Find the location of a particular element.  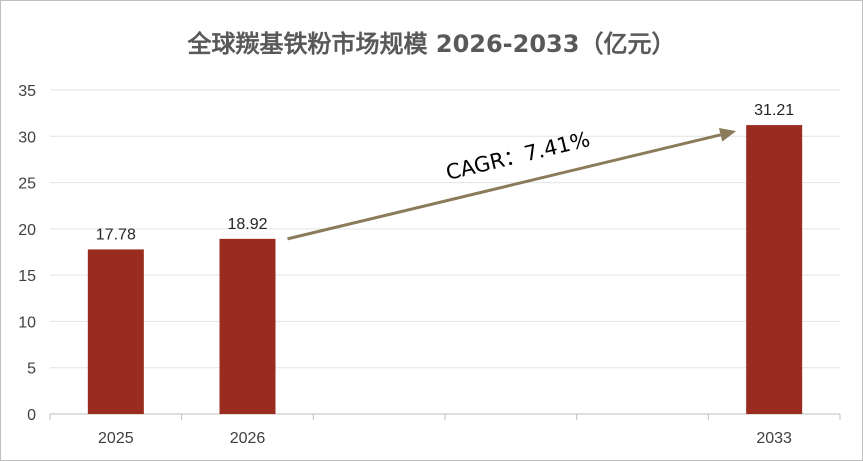

data-label: 18.92 is located at coordinates (247, 224).